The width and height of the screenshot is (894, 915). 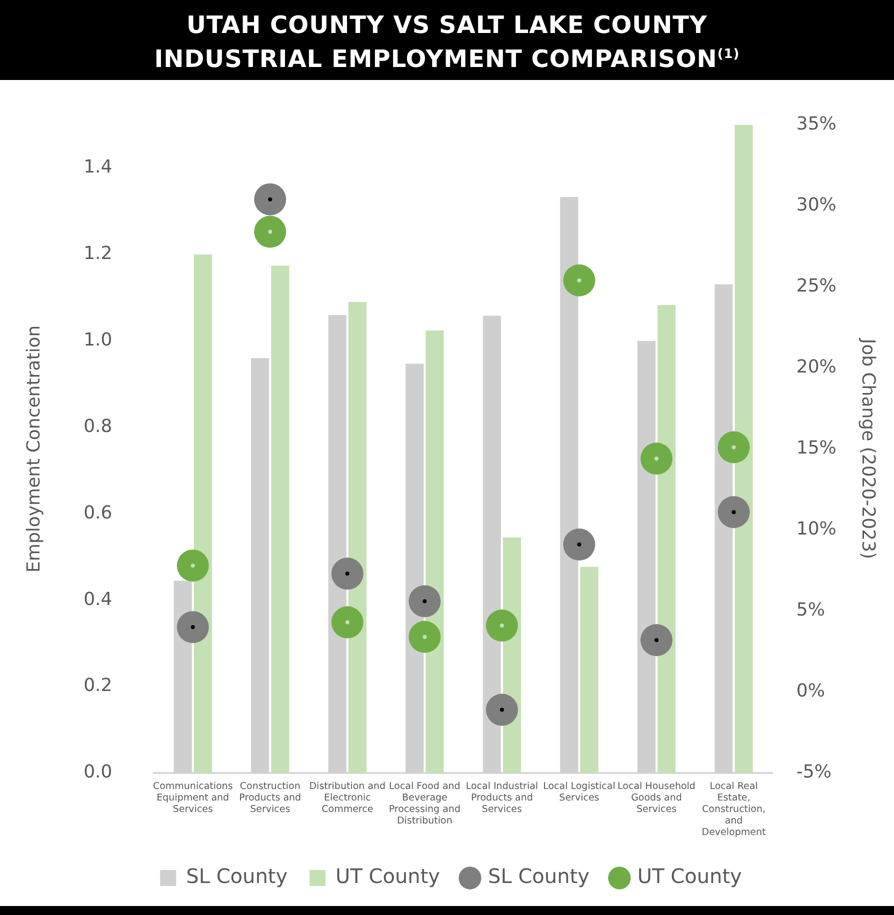 I want to click on x-tick-label: Local Logistical Services, so click(x=579, y=792).